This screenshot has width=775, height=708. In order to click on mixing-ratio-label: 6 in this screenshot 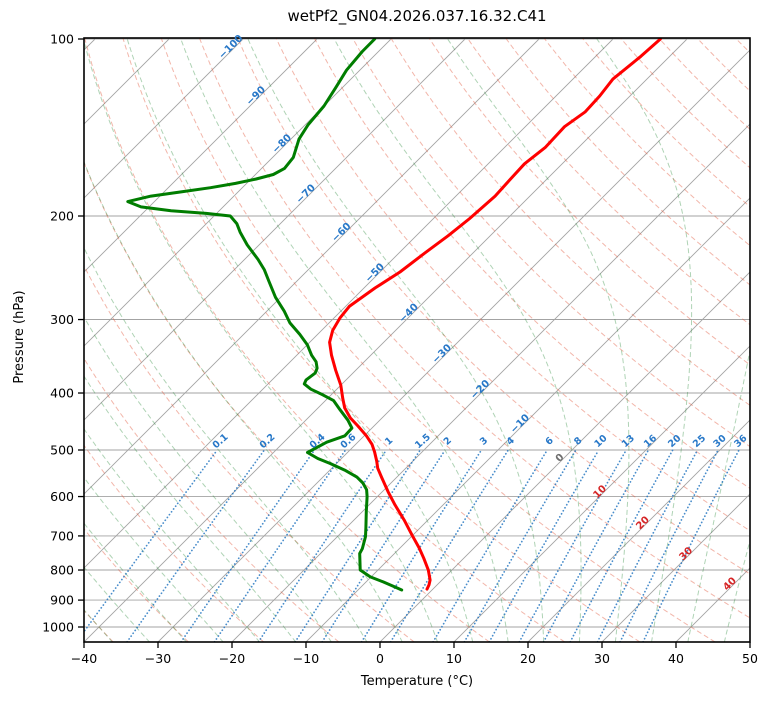, I will do `click(550, 441)`.